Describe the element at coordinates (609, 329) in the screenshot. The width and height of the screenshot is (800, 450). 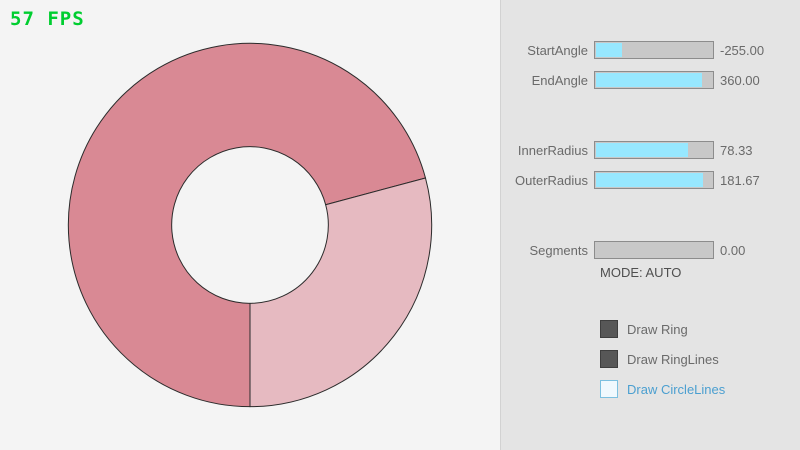
I see `draw-ring-checkbox` at that location.